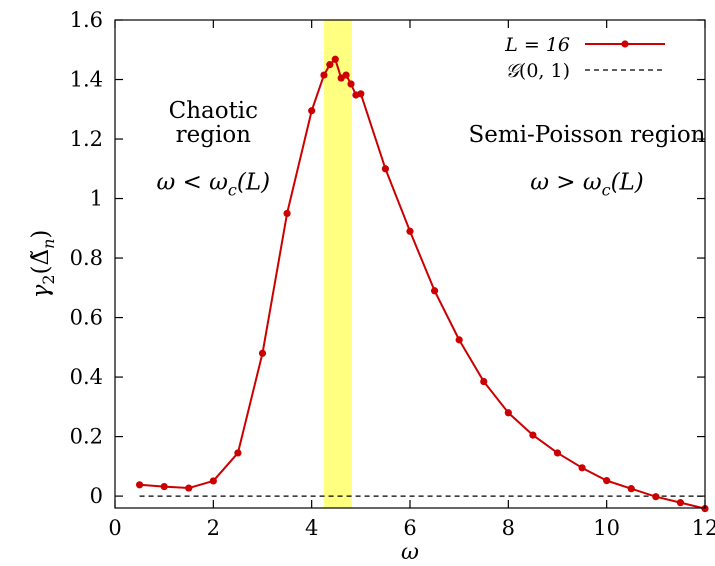 This screenshot has height=566, width=715. I want to click on annotation-2: ω < ωc(L), so click(214, 185).